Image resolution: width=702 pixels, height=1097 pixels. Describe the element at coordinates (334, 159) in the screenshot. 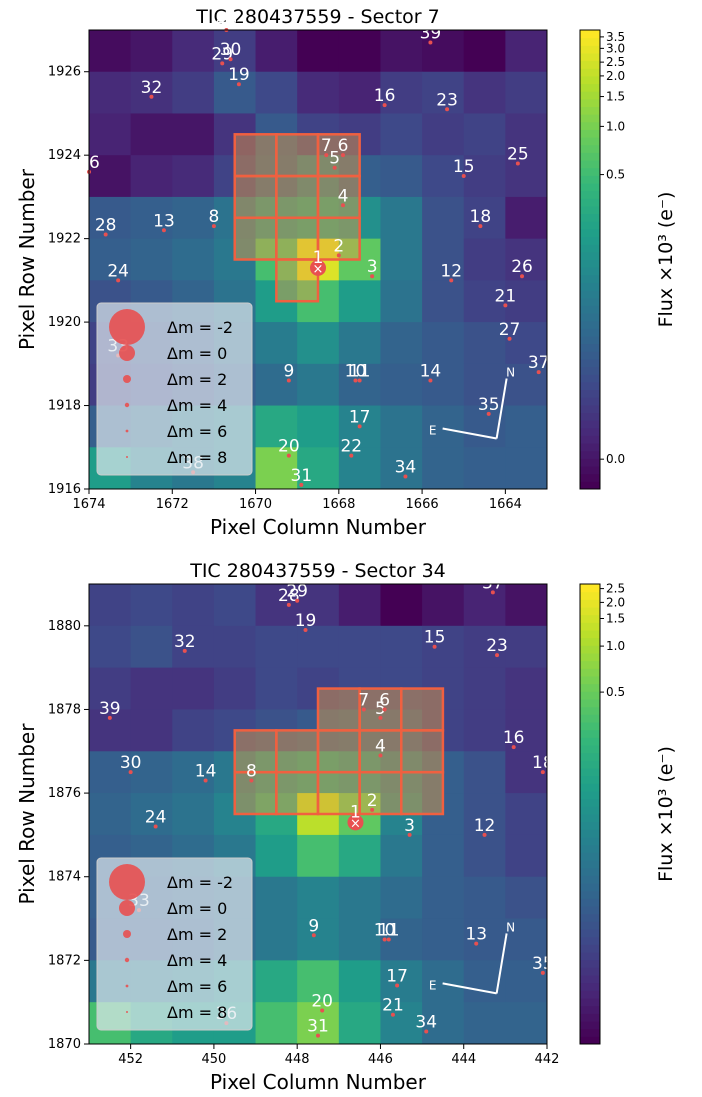

I see `star-label: 5` at that location.